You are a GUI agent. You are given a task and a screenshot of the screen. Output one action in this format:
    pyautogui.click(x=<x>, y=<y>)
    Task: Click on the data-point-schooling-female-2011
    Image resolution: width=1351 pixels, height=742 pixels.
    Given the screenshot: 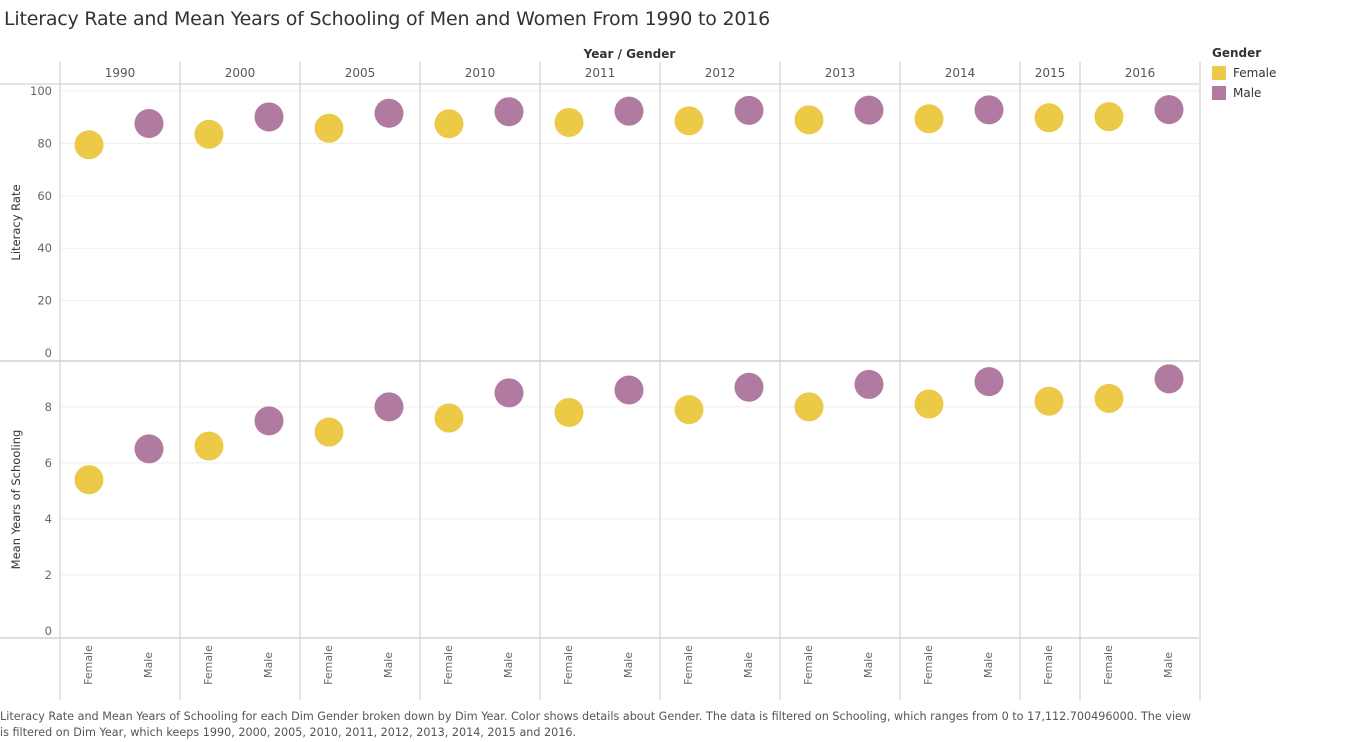 What is the action you would take?
    pyautogui.click(x=569, y=412)
    